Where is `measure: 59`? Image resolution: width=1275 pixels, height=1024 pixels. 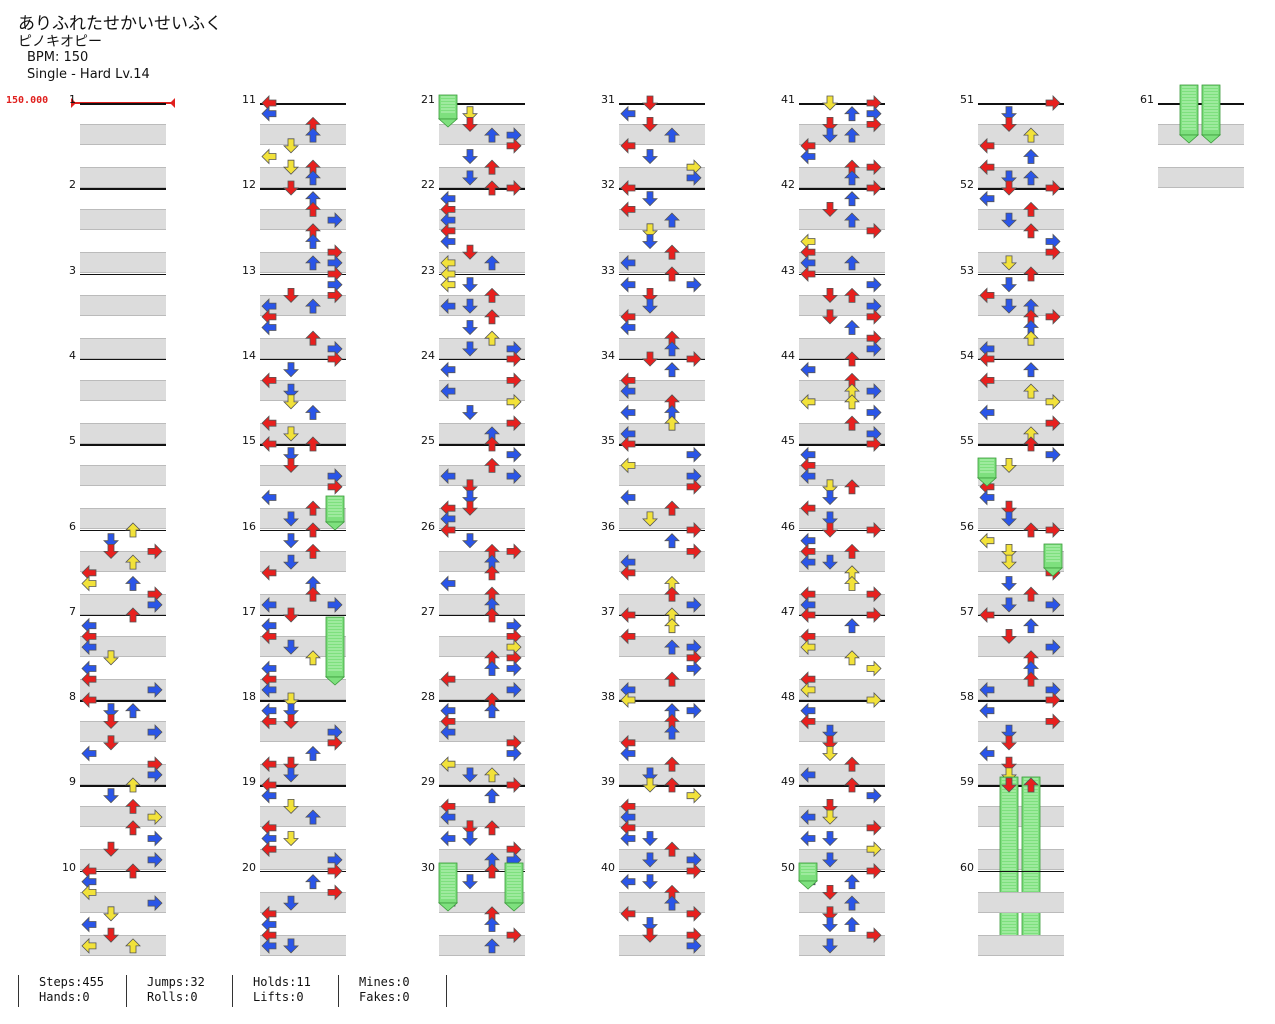
measure: 59 is located at coordinates (1012, 865).